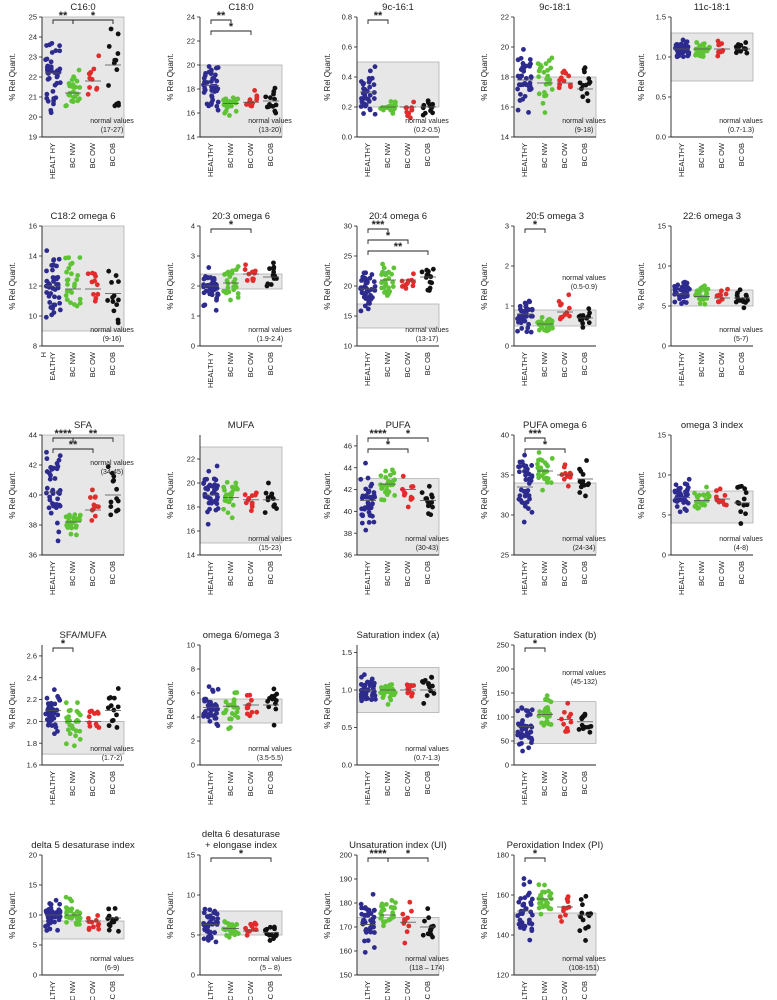 The height and width of the screenshot is (1000, 777). I want to click on y-tick-label: 2.0, so click(32, 721).